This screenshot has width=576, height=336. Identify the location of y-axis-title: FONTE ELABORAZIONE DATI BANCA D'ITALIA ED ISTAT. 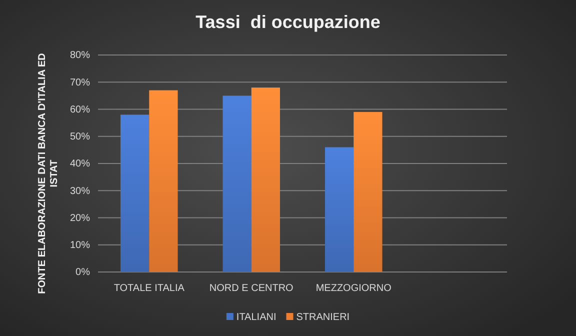
(48, 173).